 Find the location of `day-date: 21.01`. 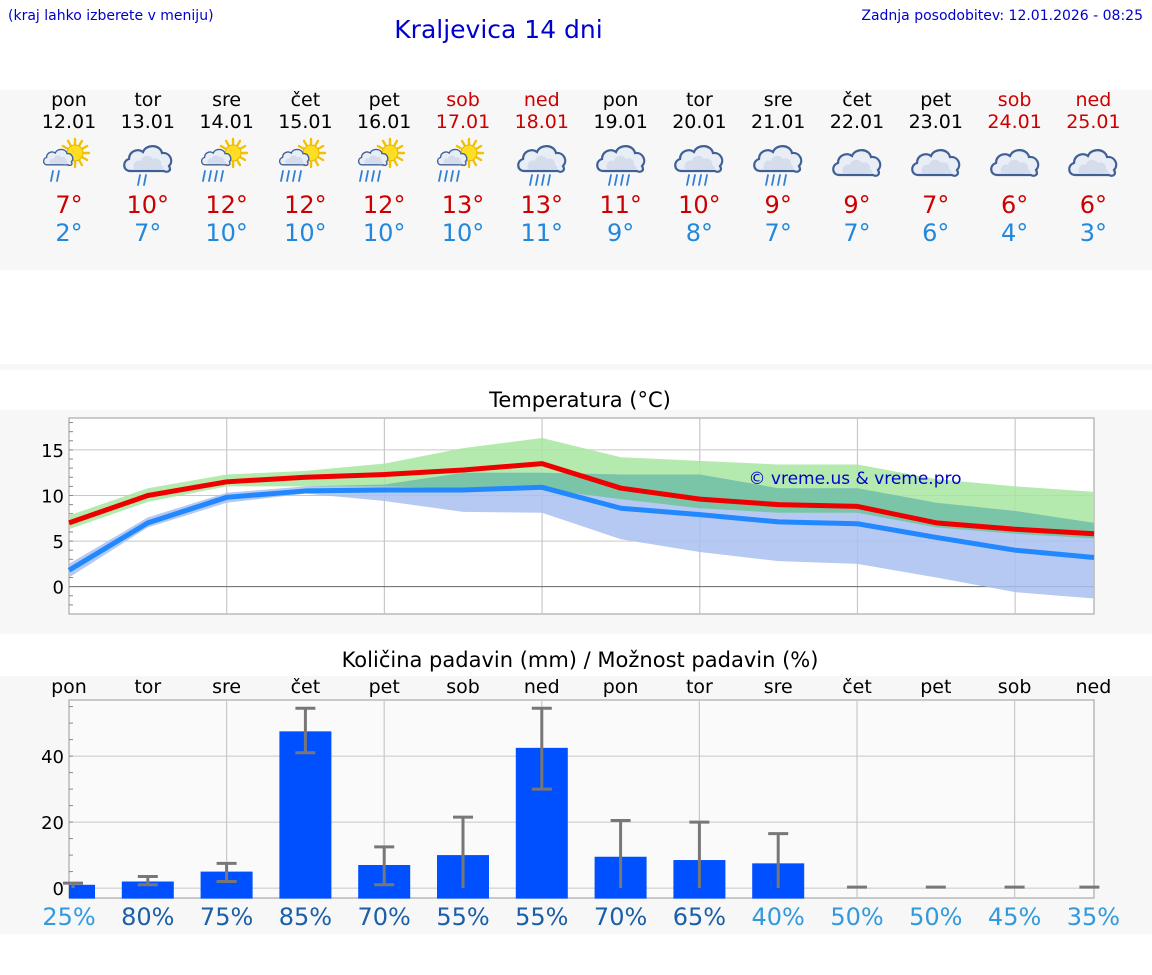

day-date: 21.01 is located at coordinates (778, 122).